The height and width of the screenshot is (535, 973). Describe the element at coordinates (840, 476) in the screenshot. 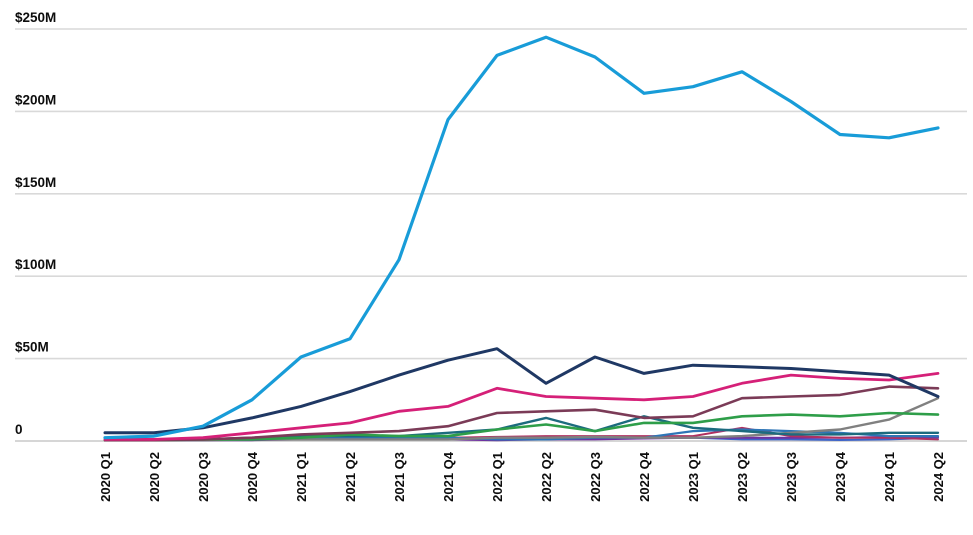

I see `x-axis-tick-label: 2023 Q4` at that location.